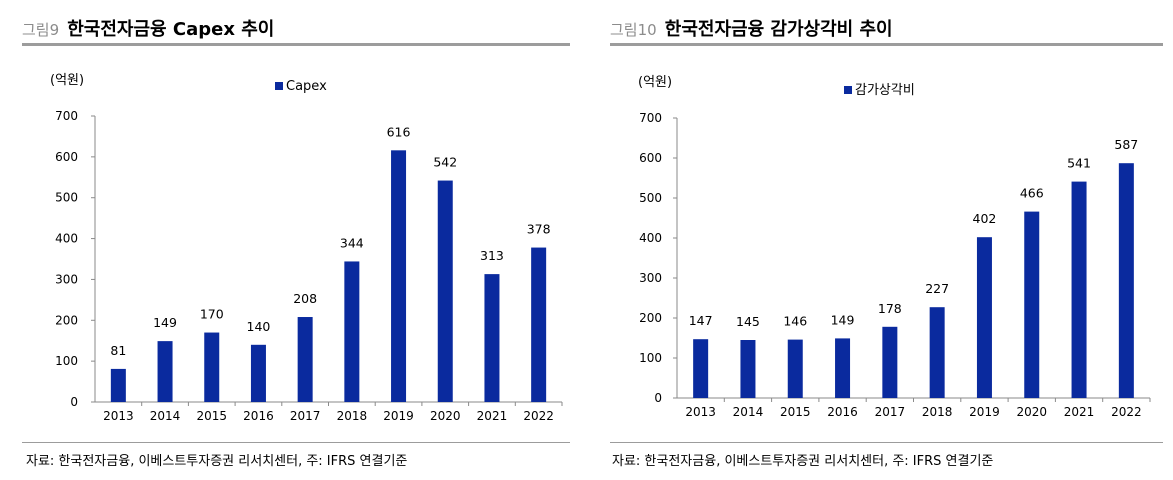 This screenshot has height=480, width=1173. Describe the element at coordinates (633, 30) in the screenshot. I see `figure-label: 그림10` at that location.